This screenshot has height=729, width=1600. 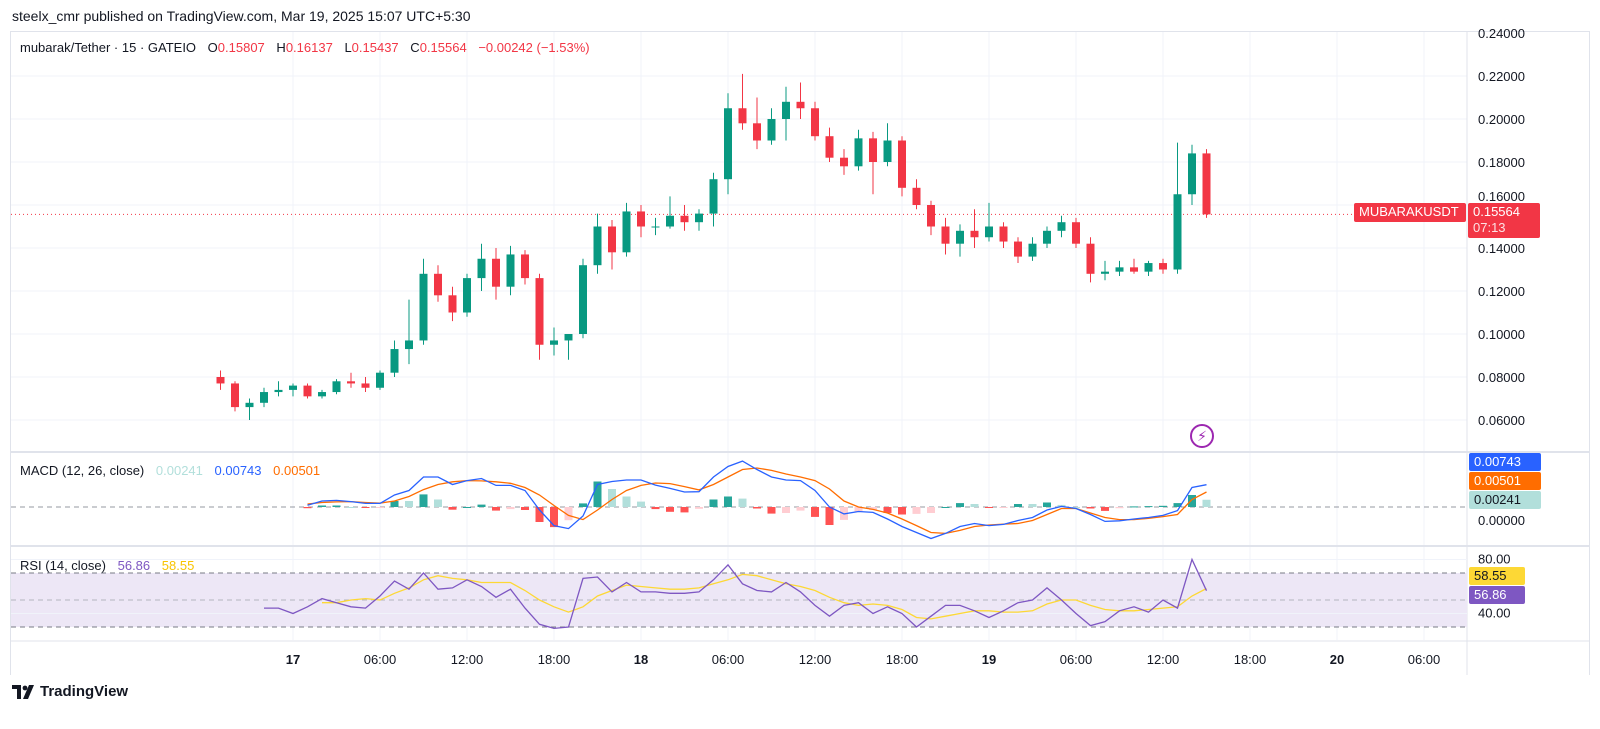 I want to click on close-label: C, so click(x=415, y=47).